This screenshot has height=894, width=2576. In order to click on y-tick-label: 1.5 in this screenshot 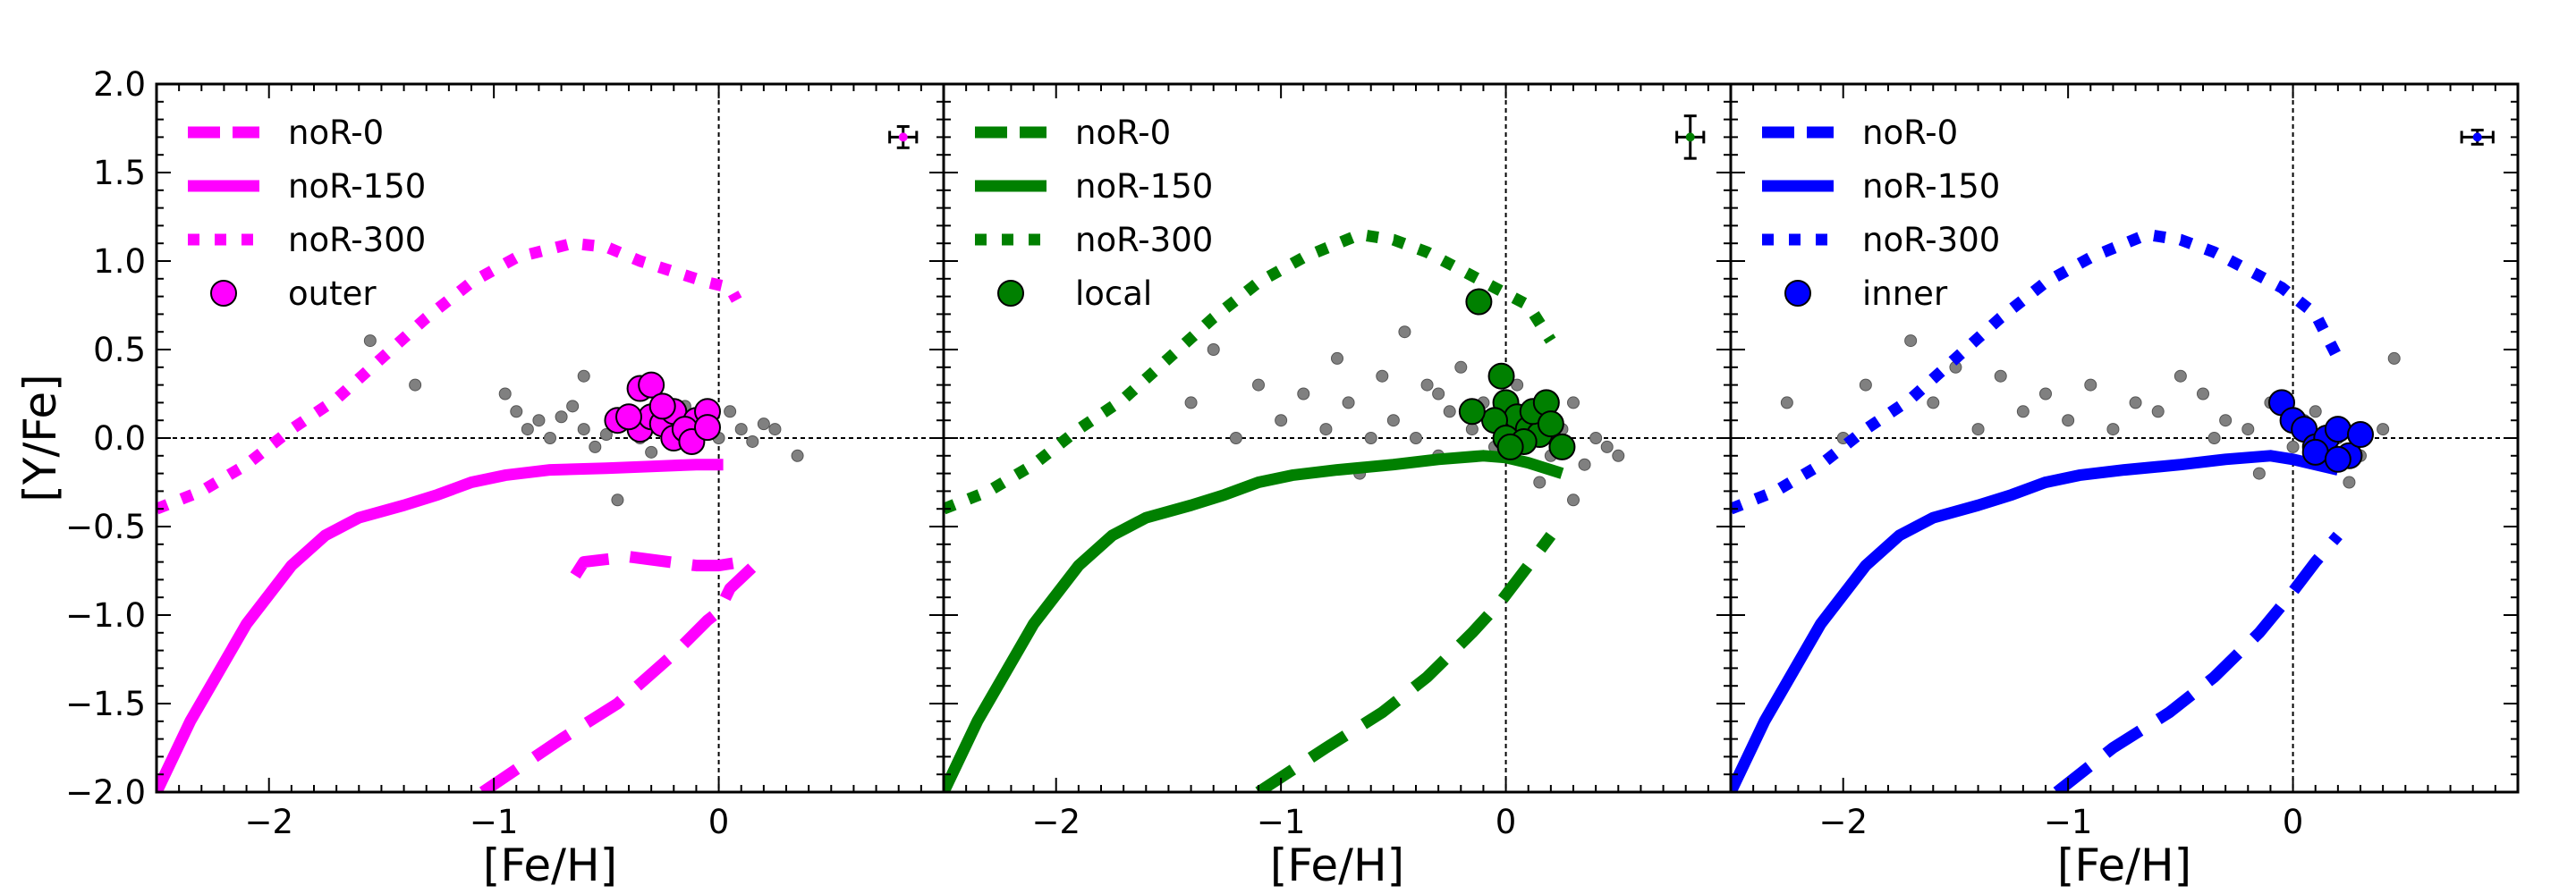, I will do `click(119, 173)`.